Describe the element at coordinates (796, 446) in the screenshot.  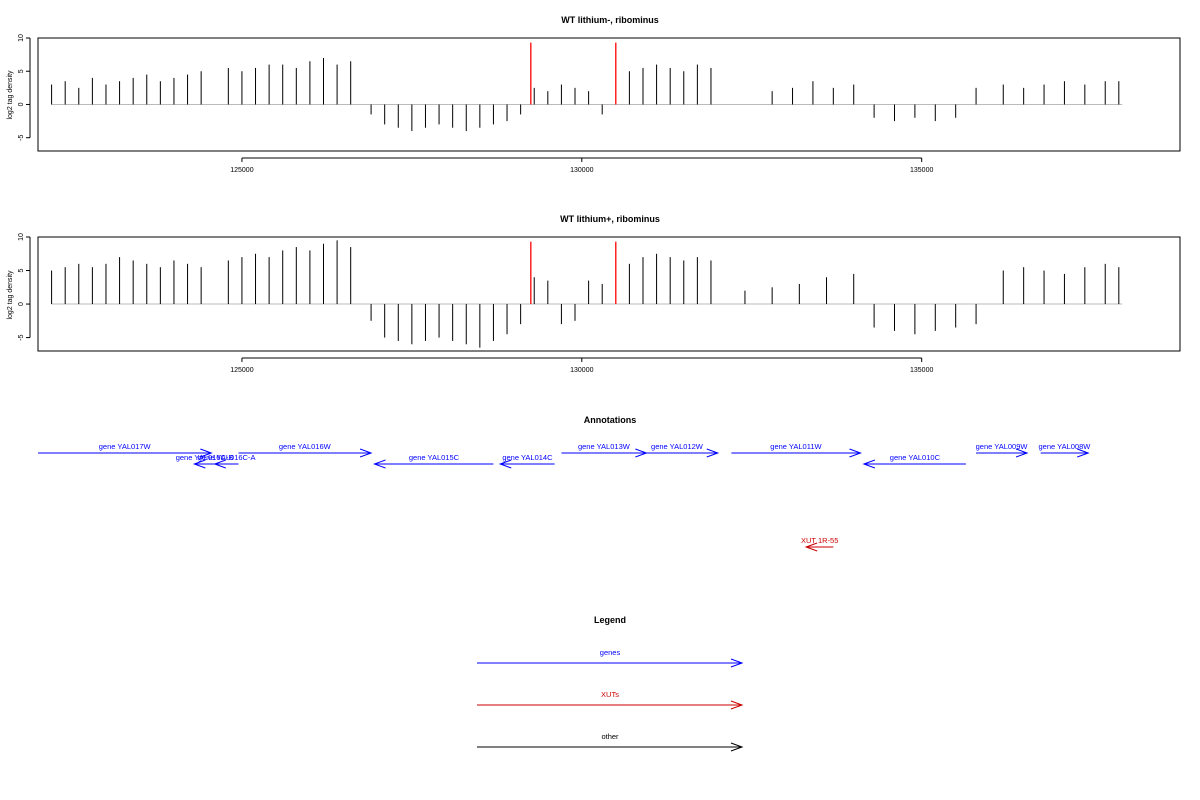
I see `feature-label: gene YAL011W` at that location.